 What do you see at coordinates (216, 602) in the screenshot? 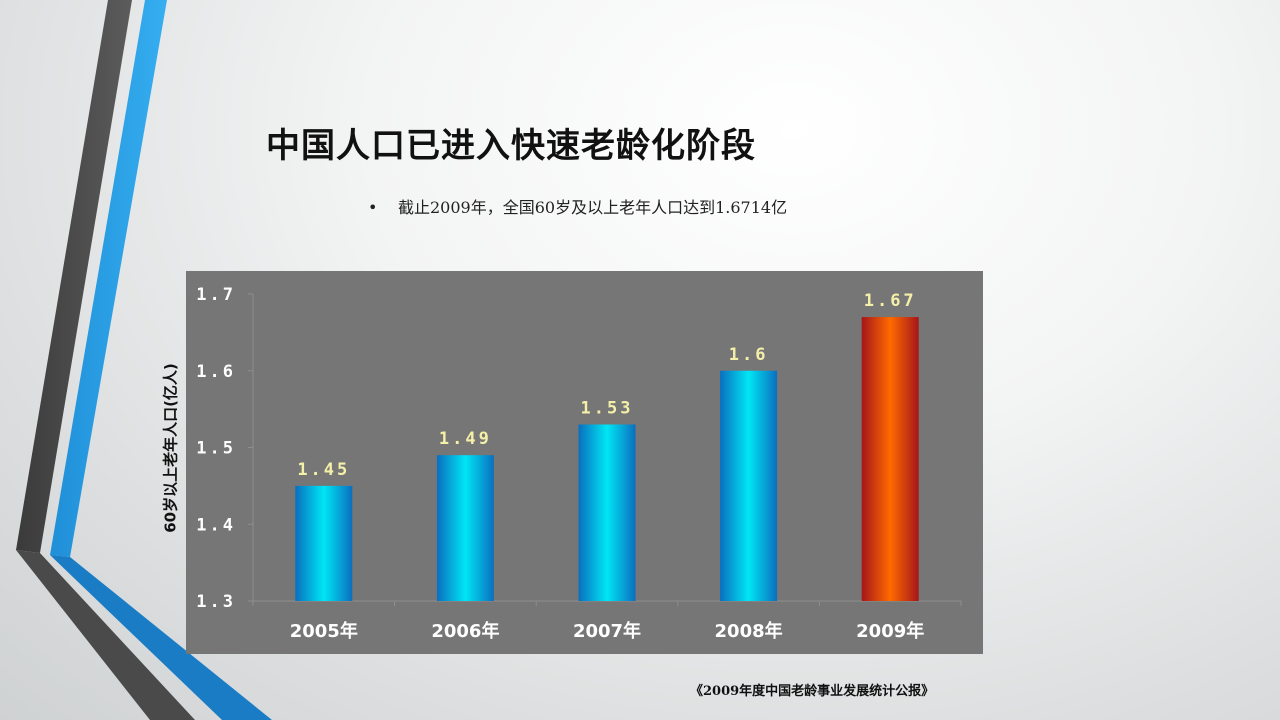
I see `y-tick-label: 1.3` at bounding box center [216, 602].